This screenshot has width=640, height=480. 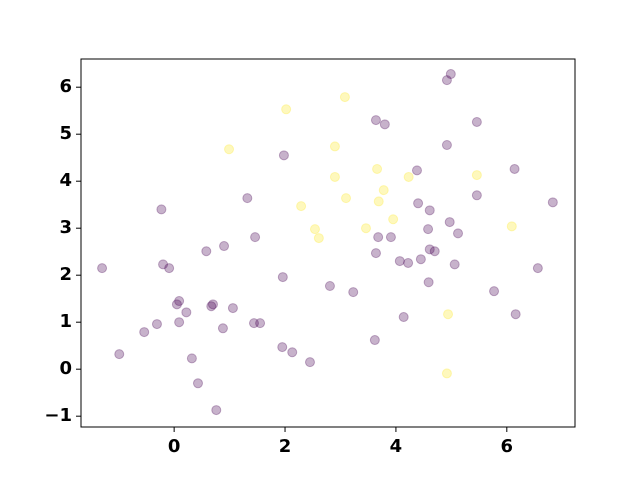 What do you see at coordinates (65, 133) in the screenshot?
I see `y-tick-label: 5` at bounding box center [65, 133].